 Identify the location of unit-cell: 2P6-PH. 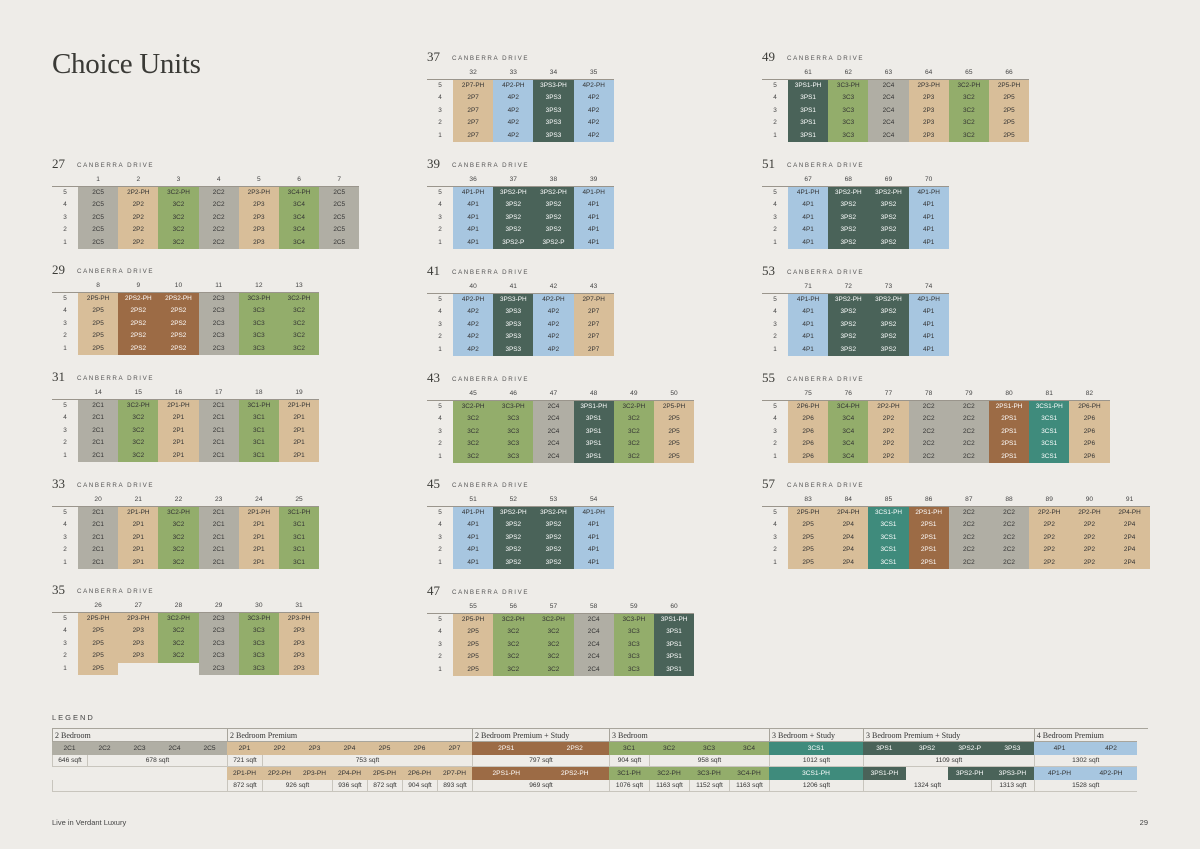
(808, 407).